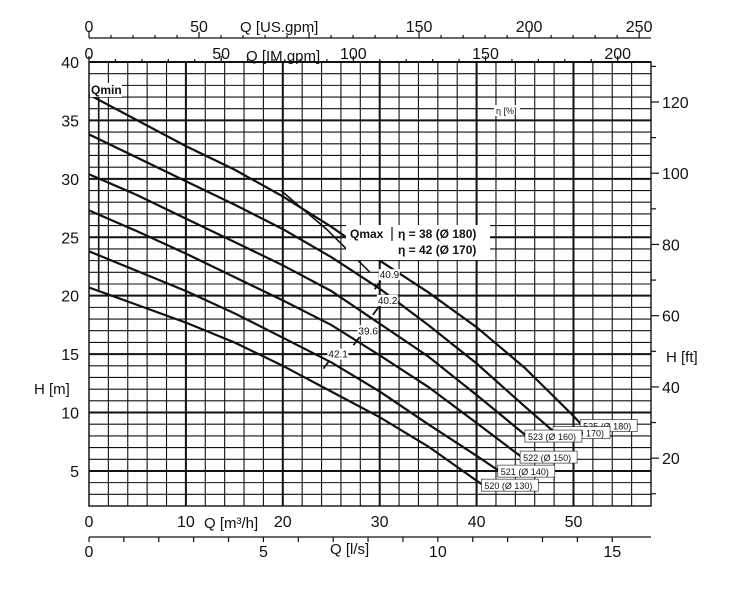 The height and width of the screenshot is (589, 733). I want to click on x-ls-tick-label: 0, so click(89, 552).